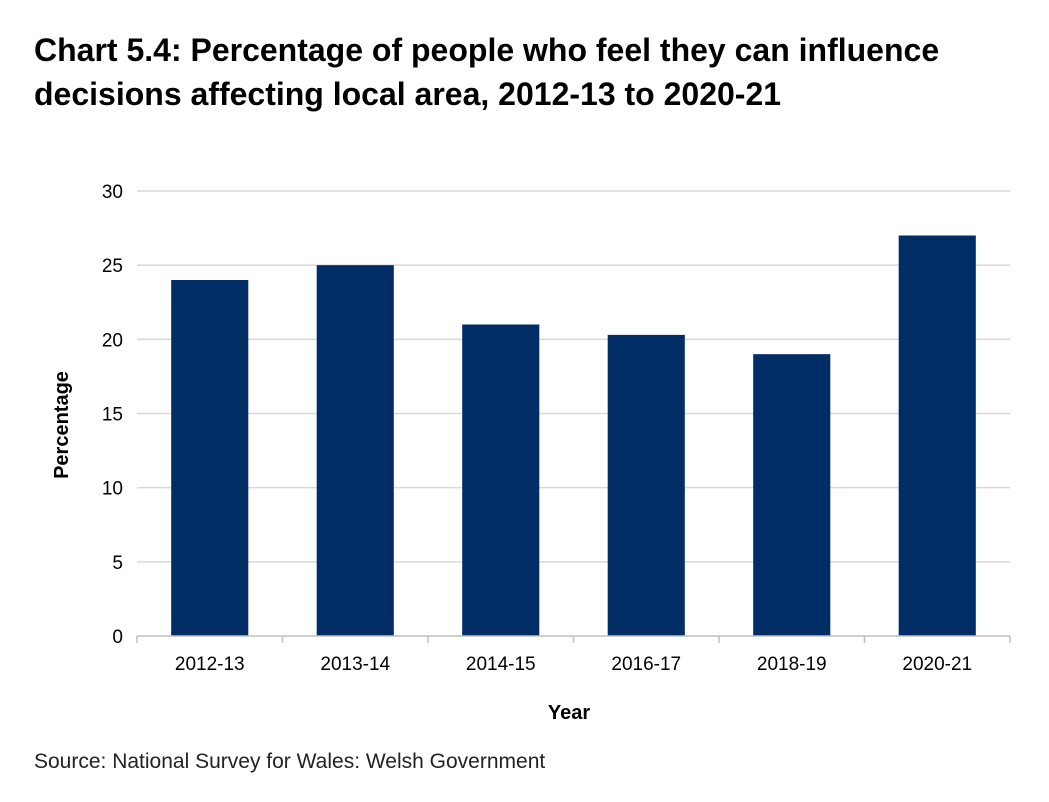  Describe the element at coordinates (117, 637) in the screenshot. I see `y-tick-label: 0` at that location.